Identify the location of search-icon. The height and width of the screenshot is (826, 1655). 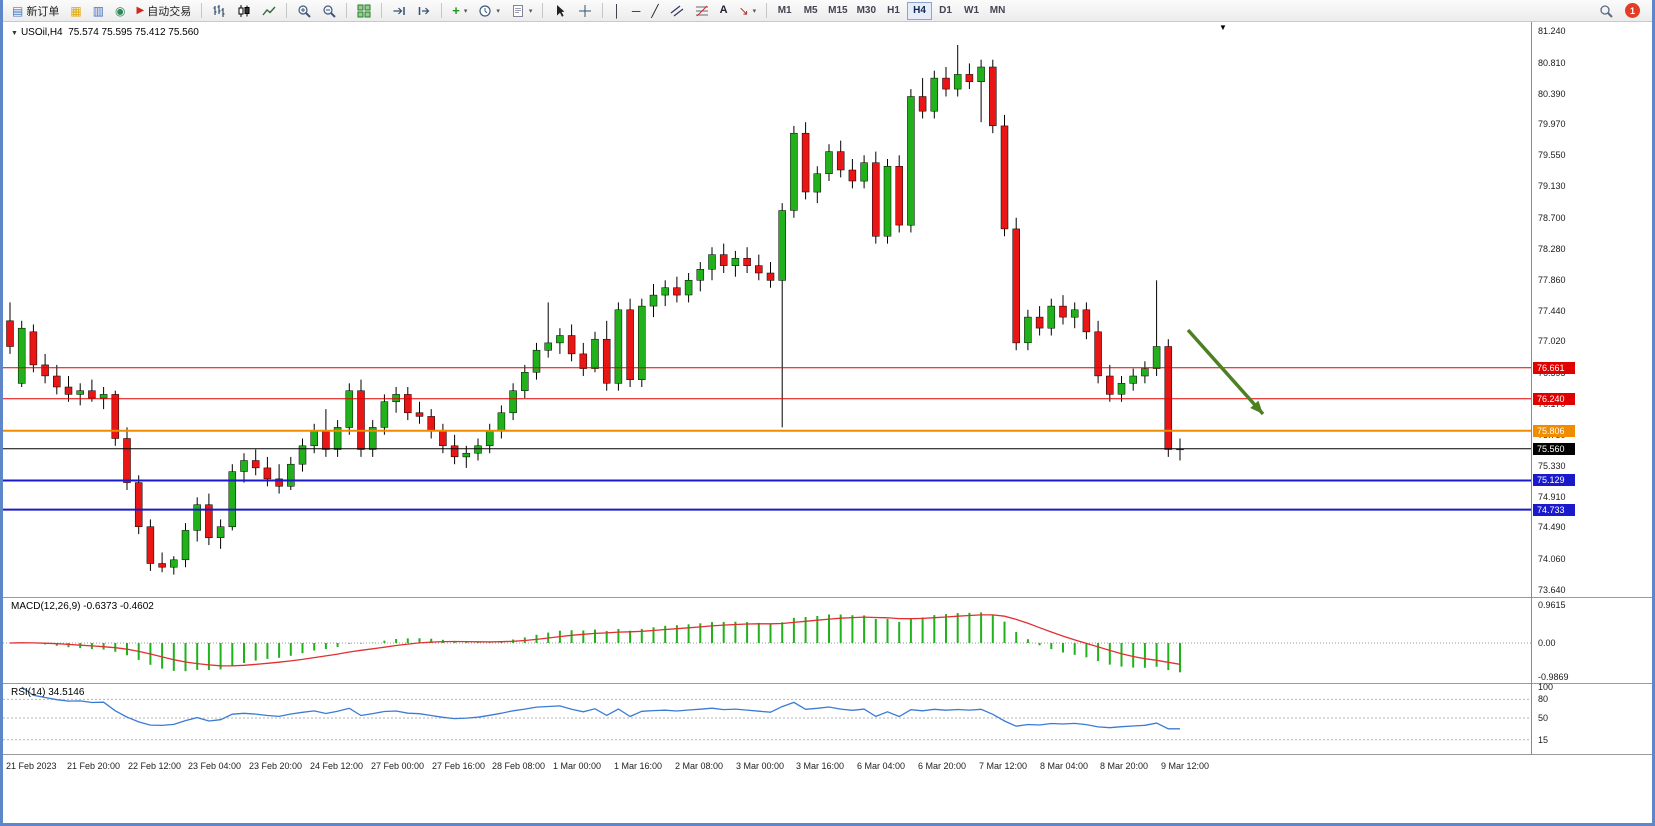
(1606, 11).